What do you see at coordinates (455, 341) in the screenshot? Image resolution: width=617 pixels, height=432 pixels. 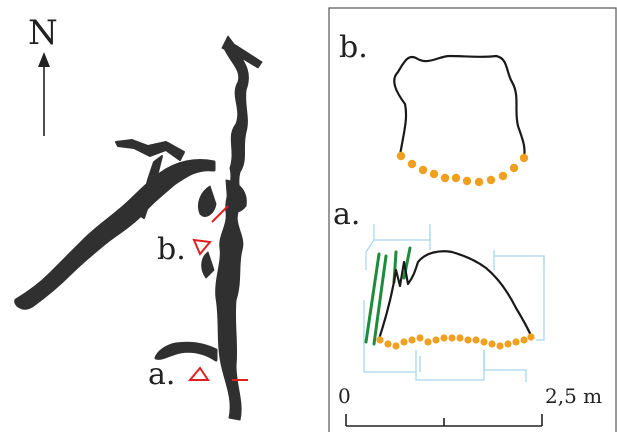 I see `section-a-floor-points` at bounding box center [455, 341].